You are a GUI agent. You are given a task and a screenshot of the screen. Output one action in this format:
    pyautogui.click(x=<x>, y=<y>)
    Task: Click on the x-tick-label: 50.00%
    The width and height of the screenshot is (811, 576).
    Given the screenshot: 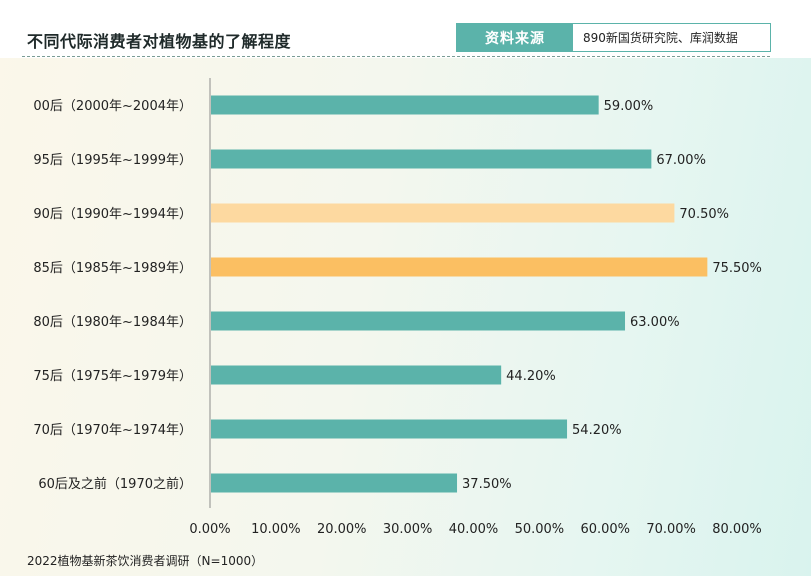 What is the action you would take?
    pyautogui.click(x=540, y=529)
    